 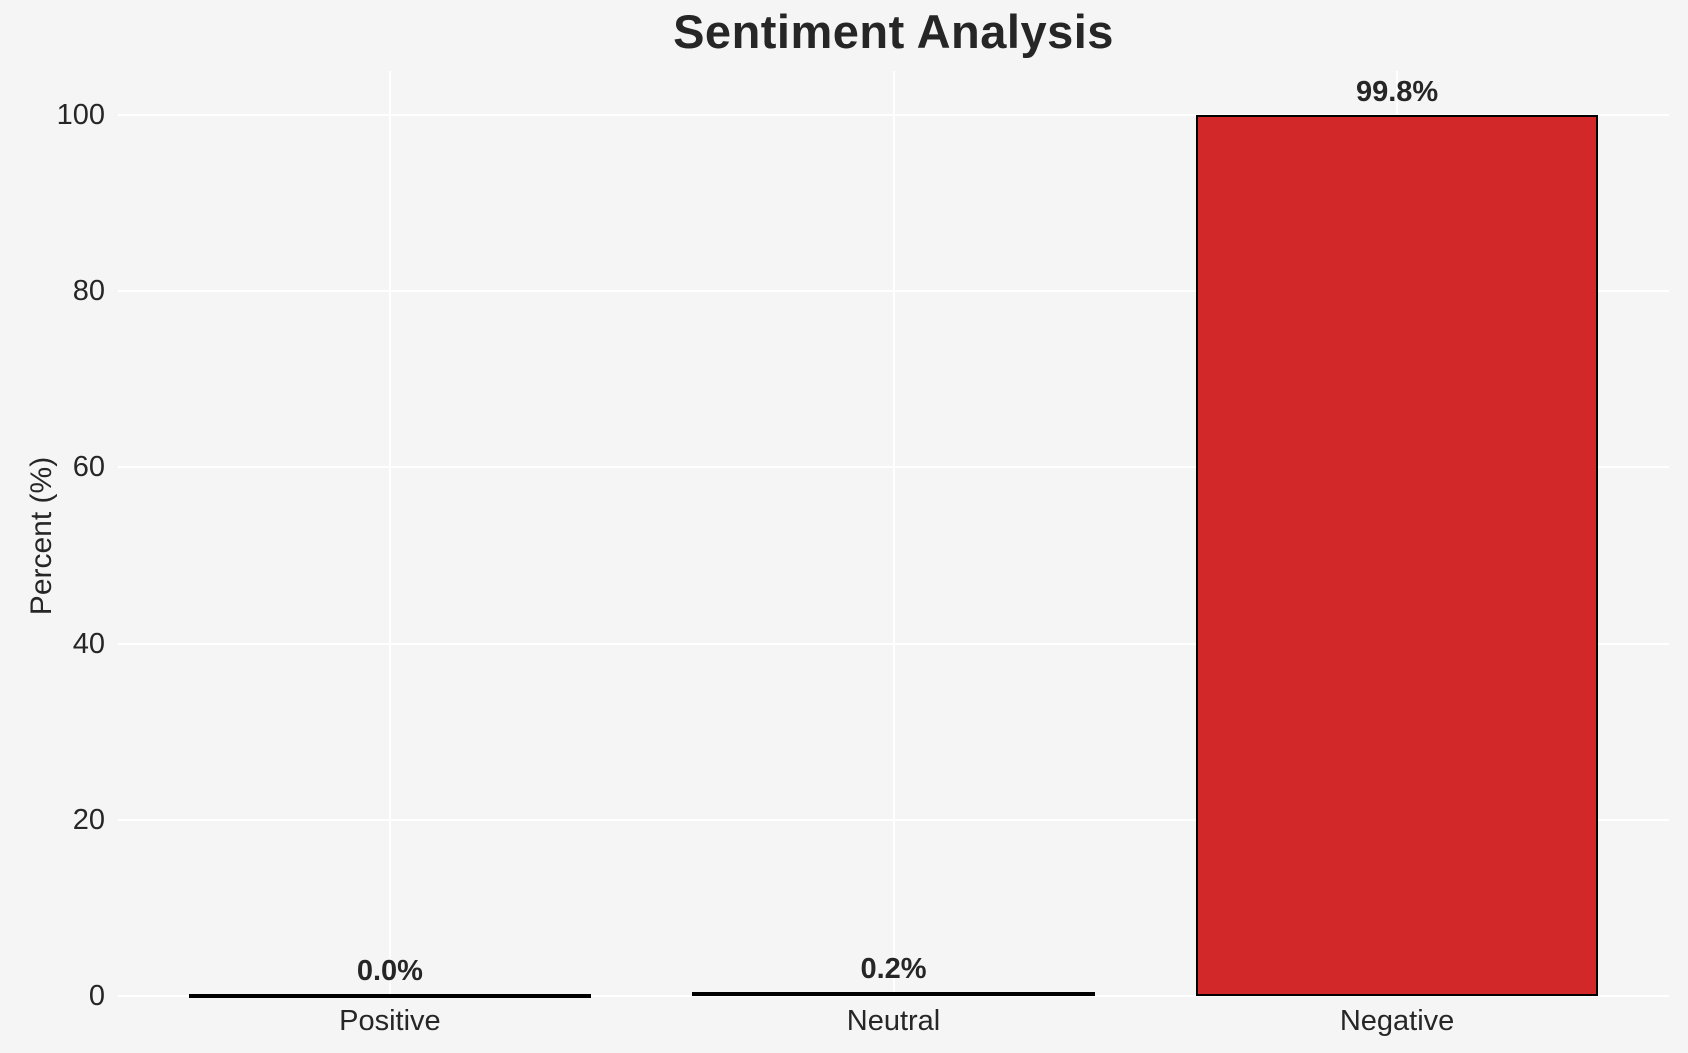 I want to click on v-gridline-positive, so click(x=389, y=533).